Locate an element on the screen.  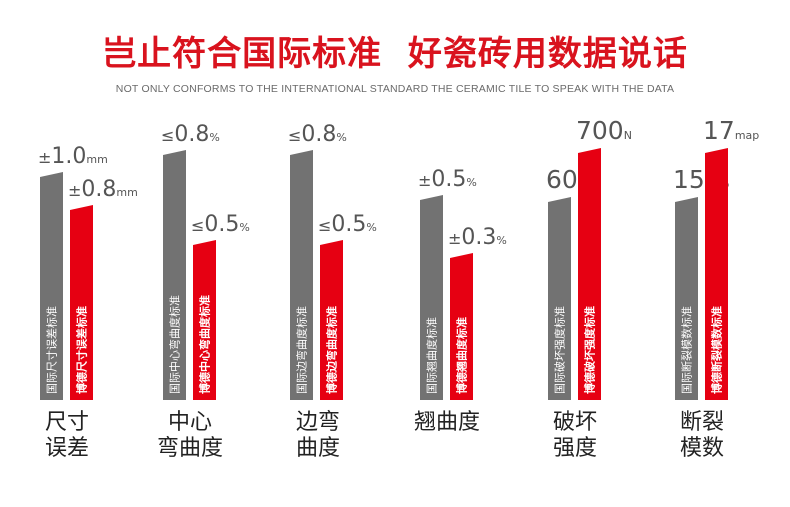
value-label-brand-3: ±0.3% is located at coordinates (477, 237).